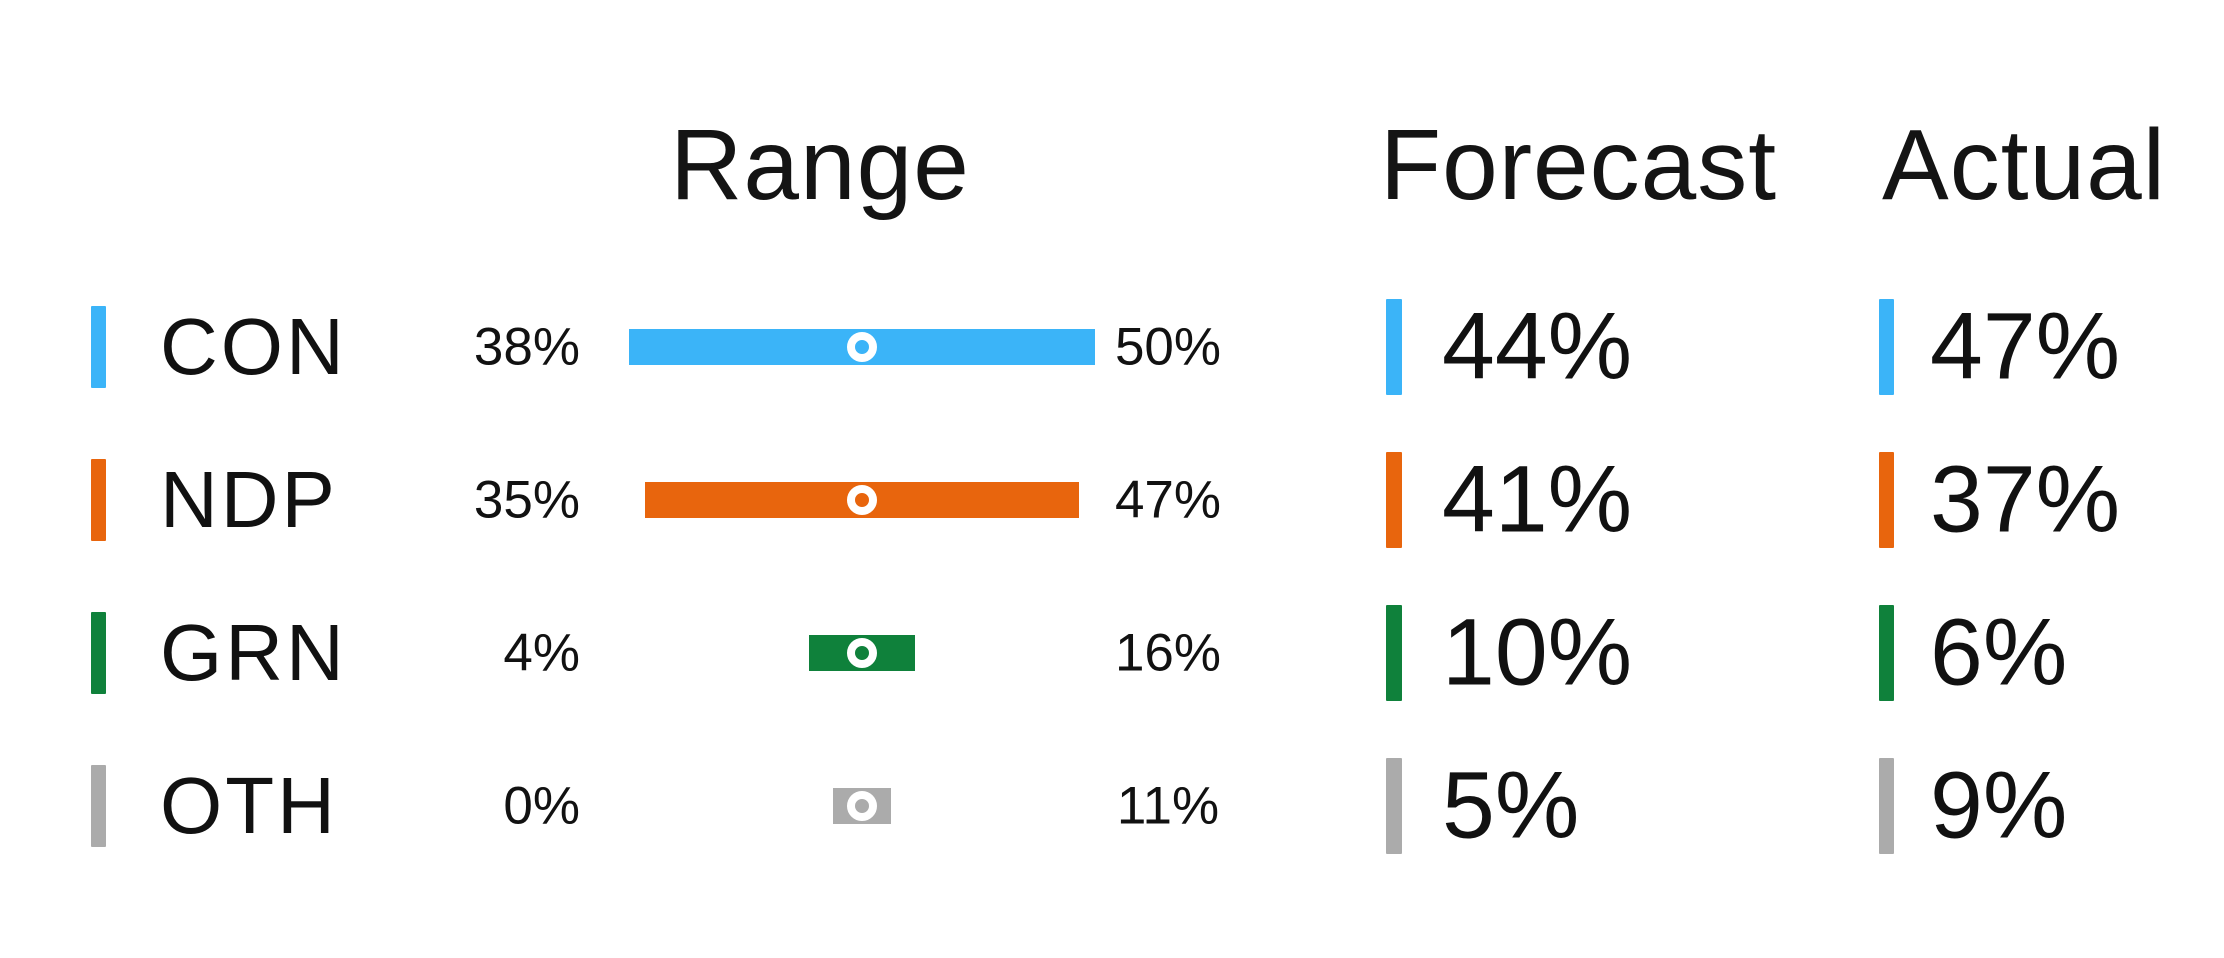 Image resolution: width=2224 pixels, height=958 pixels. I want to click on actual-value: 37%, so click(2025, 499).